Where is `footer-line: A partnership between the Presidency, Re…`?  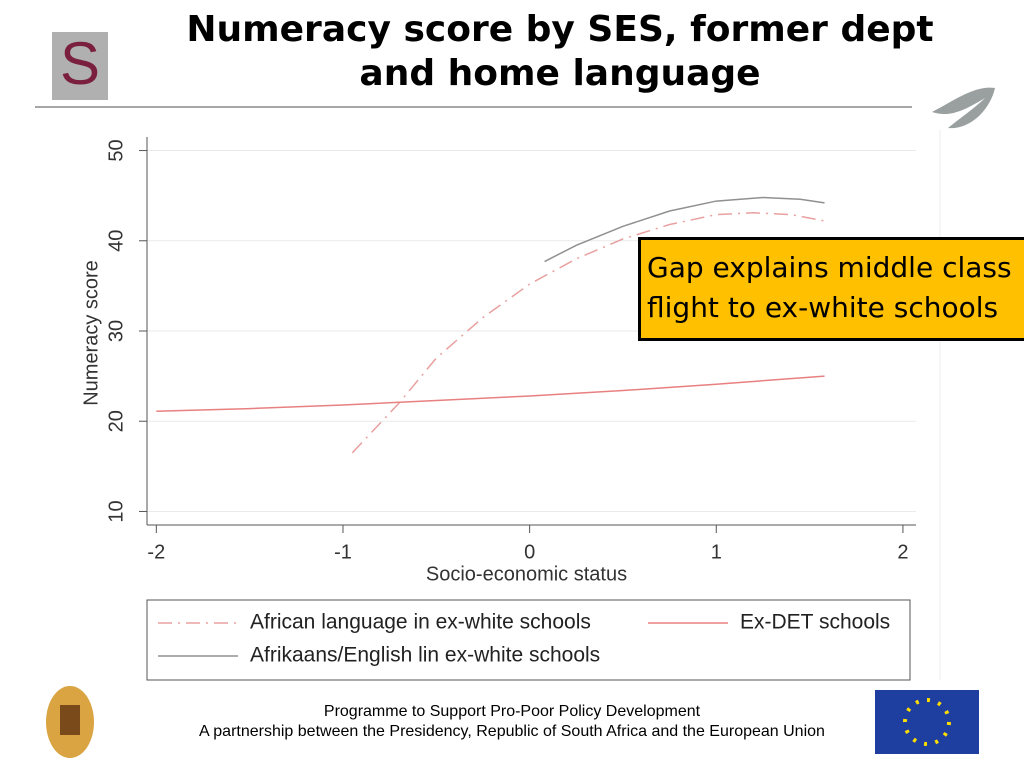 footer-line: A partnership between the Presidency, Re… is located at coordinates (512, 731).